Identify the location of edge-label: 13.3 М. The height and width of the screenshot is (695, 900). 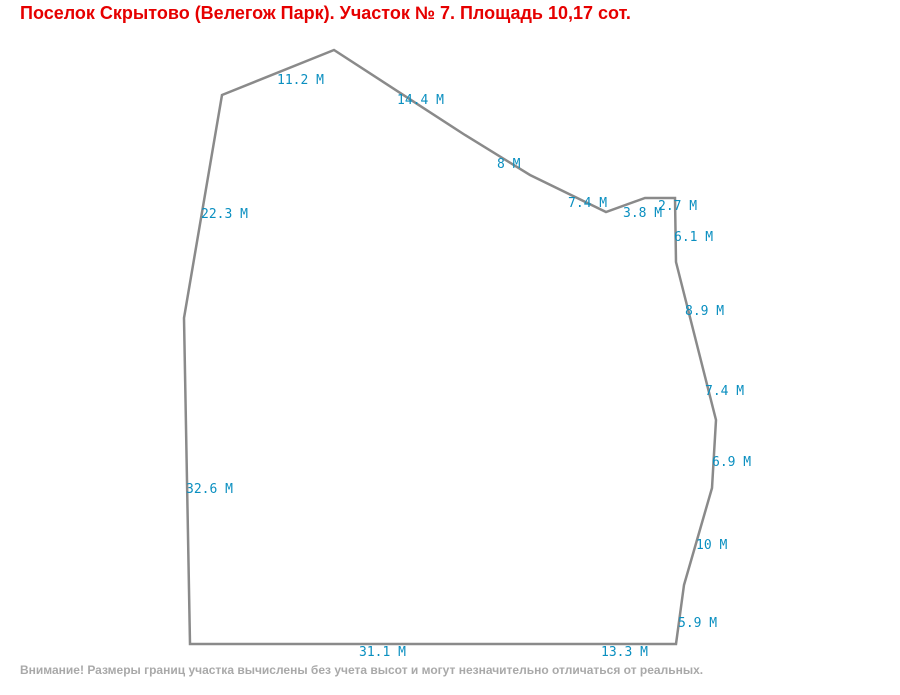
(624, 652).